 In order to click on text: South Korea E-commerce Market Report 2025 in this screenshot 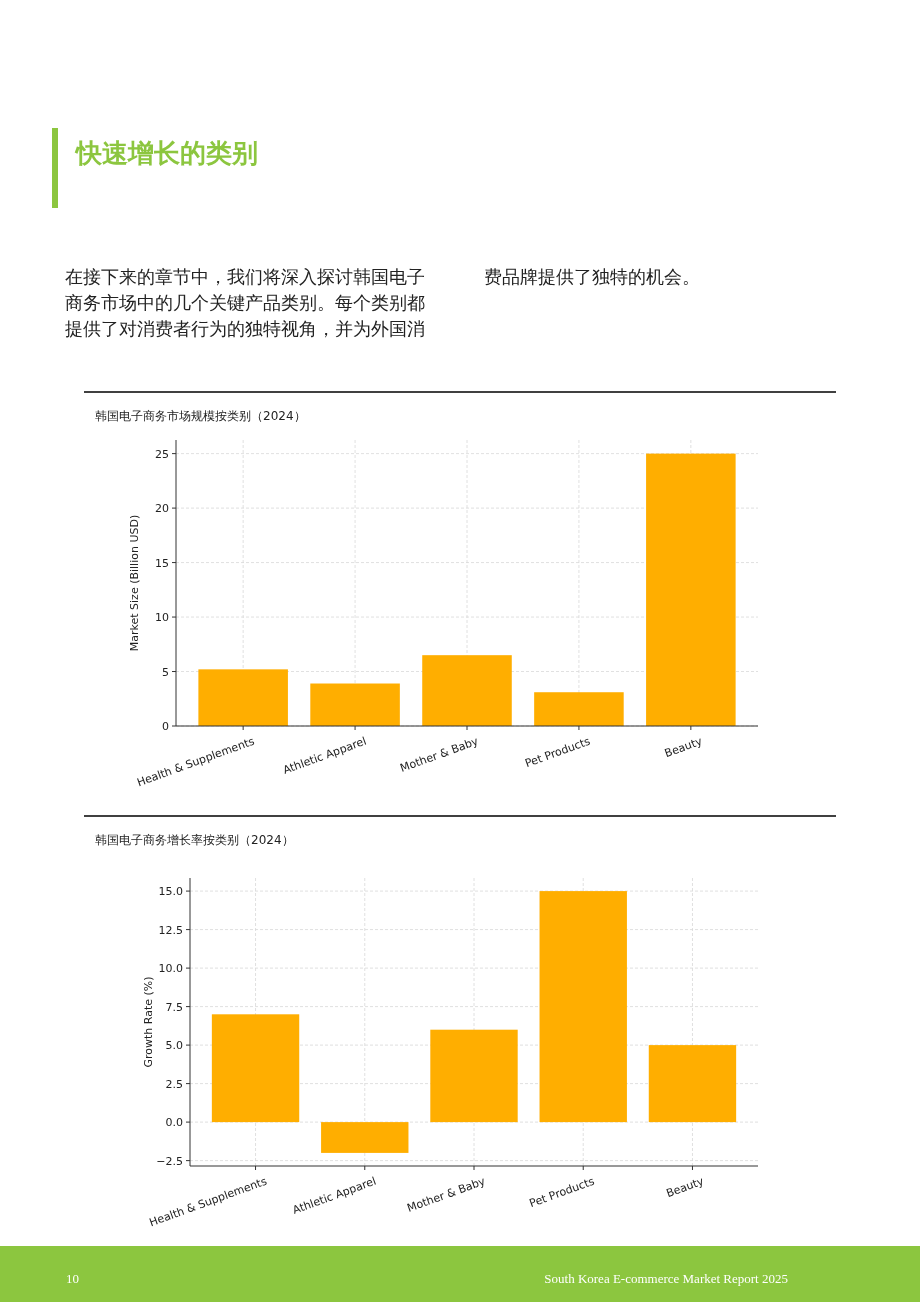, I will do `click(666, 1278)`.